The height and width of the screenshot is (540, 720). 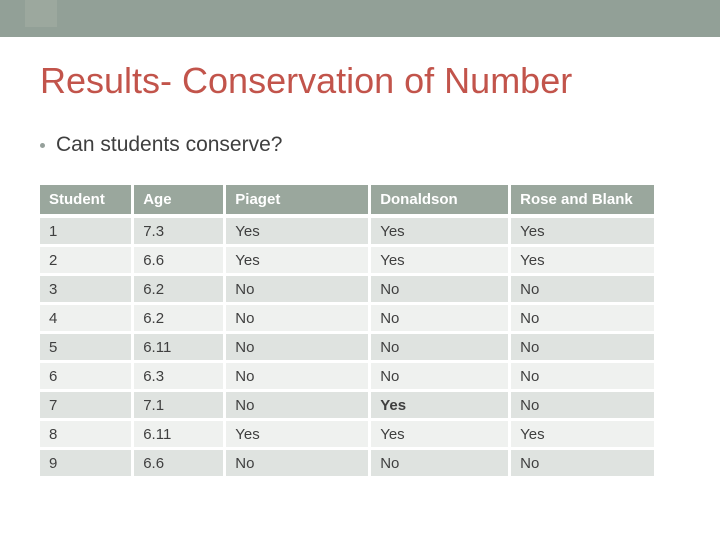 I want to click on column-header-donaldson: Donaldson, so click(x=440, y=201).